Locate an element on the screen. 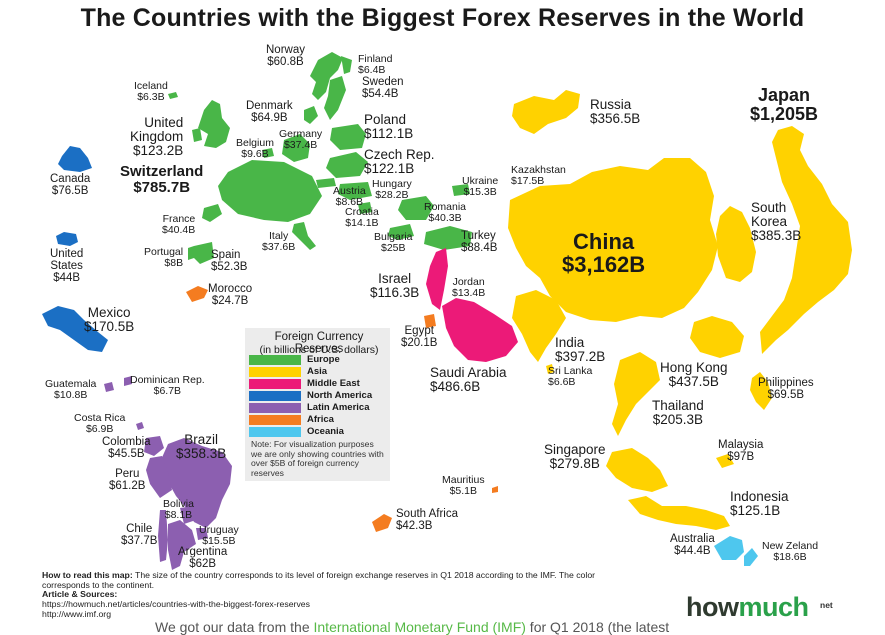 This screenshot has height=635, width=885. legend-item-middle-east: Middle East is located at coordinates (318, 383).